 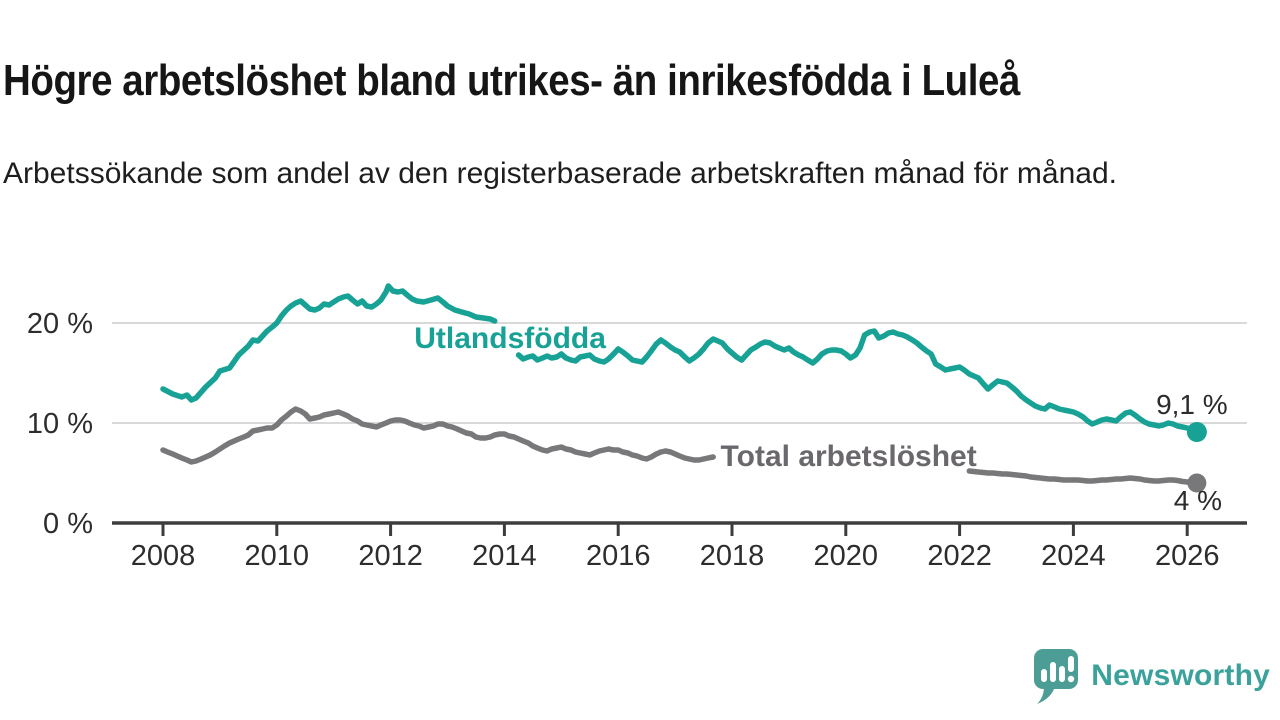 I want to click on y-tick-label: 20 %, so click(x=60, y=324).